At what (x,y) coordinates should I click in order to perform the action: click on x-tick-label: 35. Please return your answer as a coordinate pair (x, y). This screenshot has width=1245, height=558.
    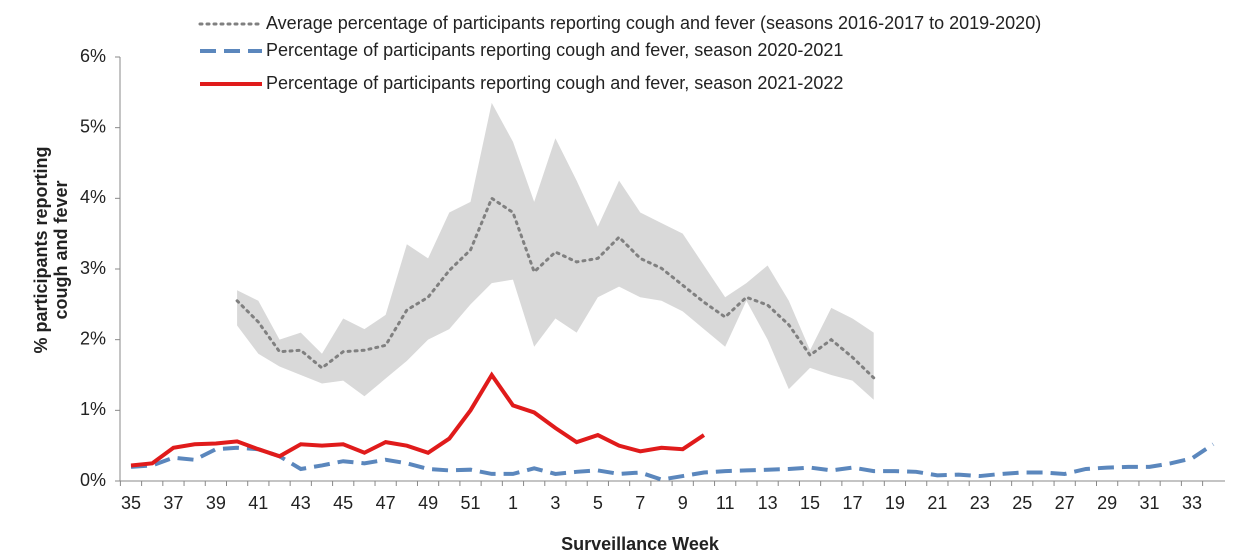
    Looking at the image, I should click on (131, 503).